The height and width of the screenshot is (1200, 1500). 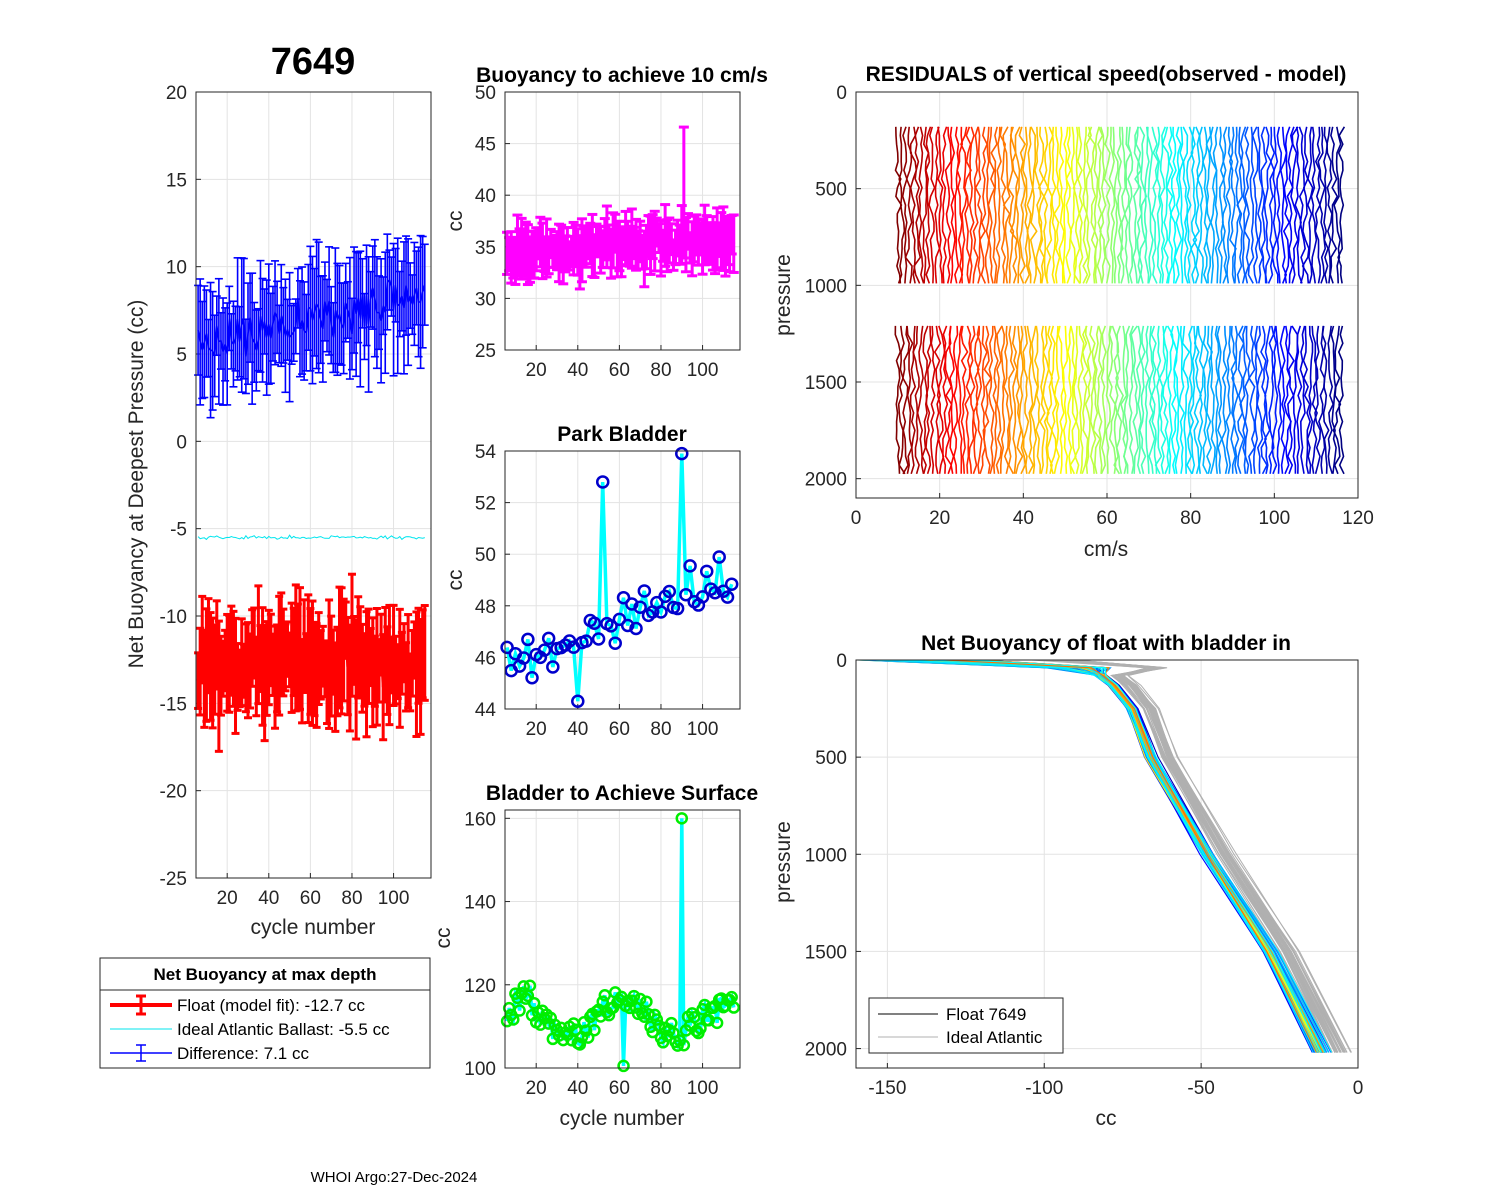 I want to click on ideal-profile-line, so click(x=1204, y=856).